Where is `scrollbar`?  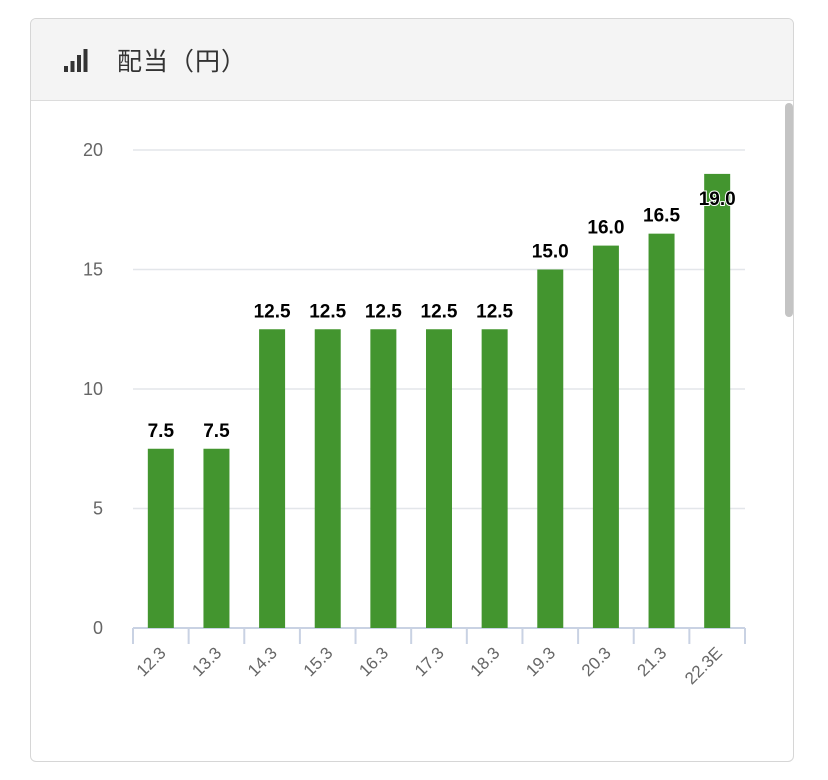
scrollbar is located at coordinates (789, 210).